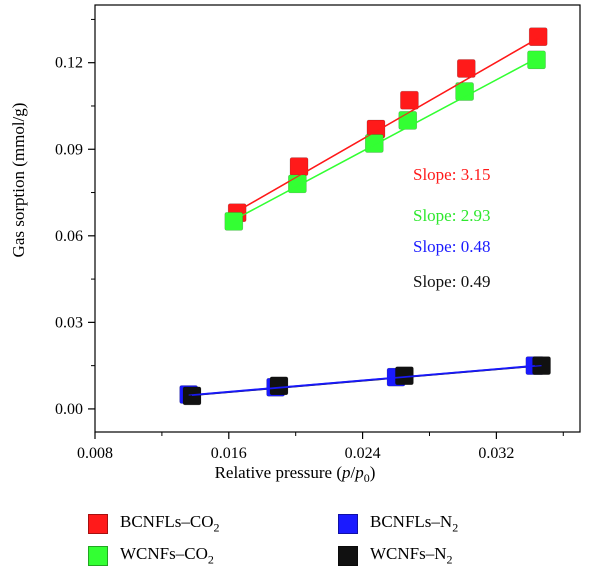 This screenshot has width=600, height=570. What do you see at coordinates (496, 453) in the screenshot?
I see `x-tick-label: 0.032` at bounding box center [496, 453].